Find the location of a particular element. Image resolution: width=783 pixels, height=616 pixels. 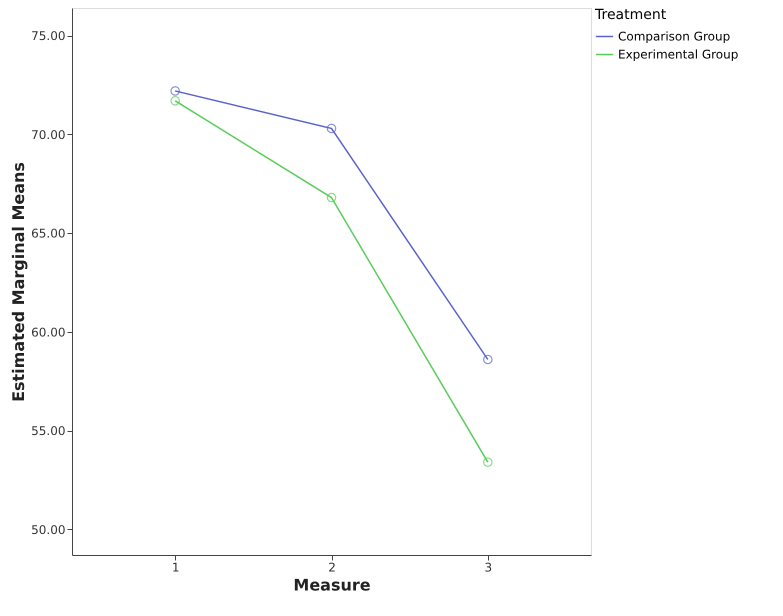

y-tick-label: 50.00 is located at coordinates (48, 529).